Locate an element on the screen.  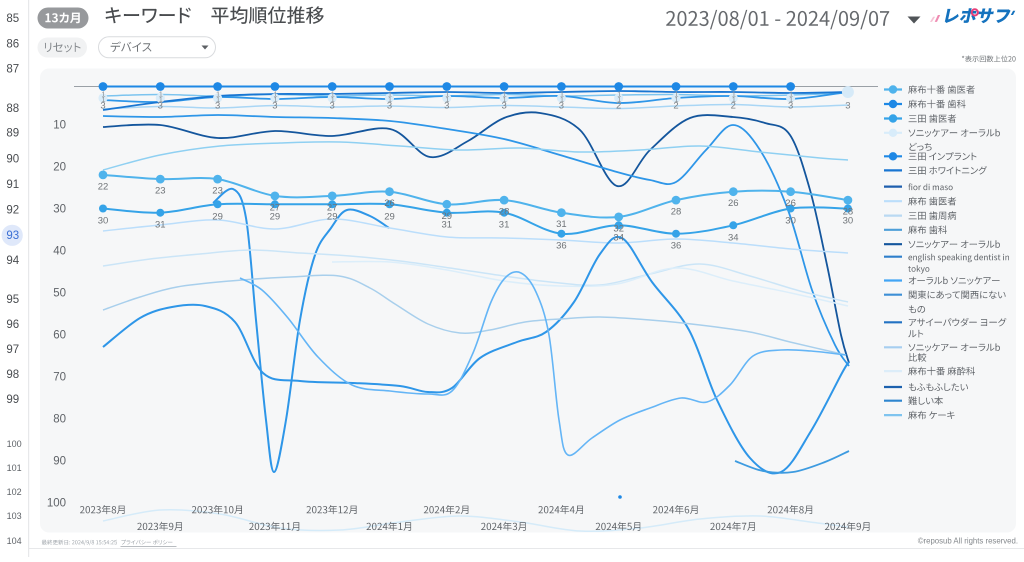
svg-text: 32 is located at coordinates (618, 228).